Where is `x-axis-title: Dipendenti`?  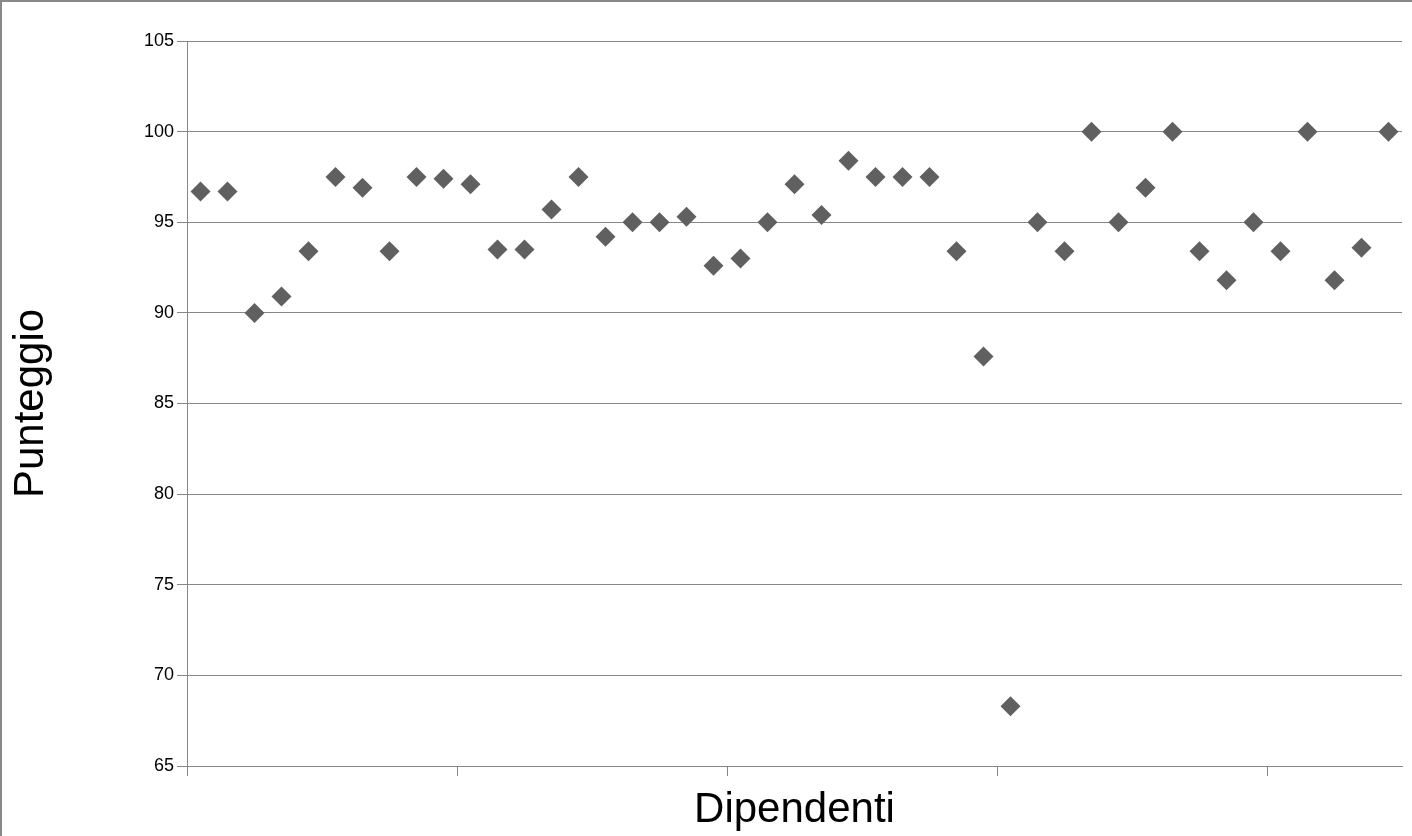 x-axis-title: Dipendenti is located at coordinates (794, 808).